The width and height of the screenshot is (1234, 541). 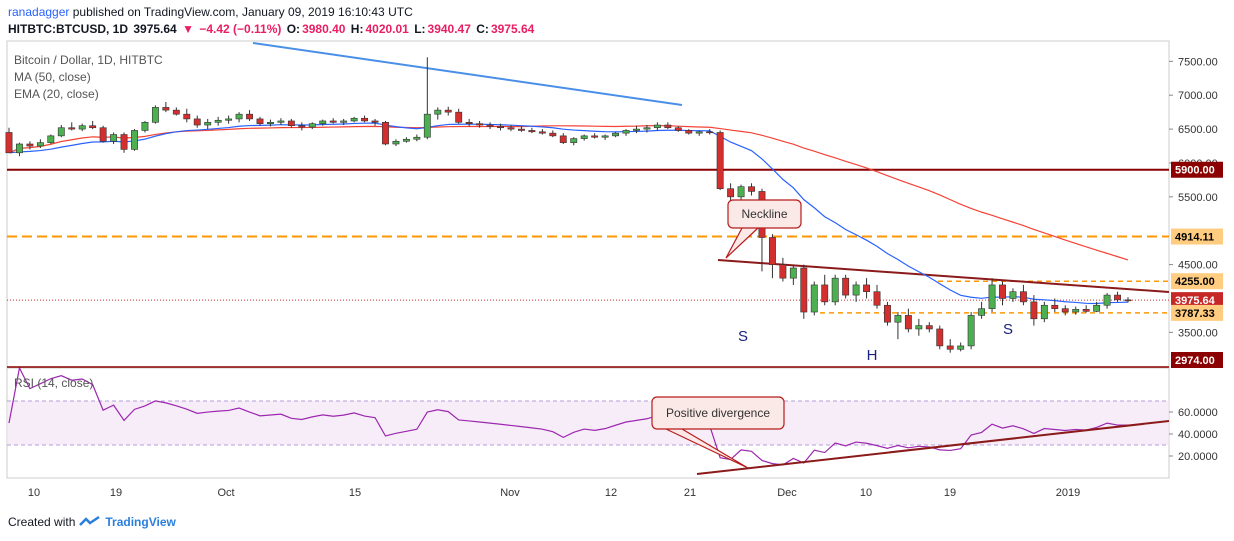 What do you see at coordinates (1198, 96) in the screenshot?
I see `price-tick-label: 7000.00` at bounding box center [1198, 96].